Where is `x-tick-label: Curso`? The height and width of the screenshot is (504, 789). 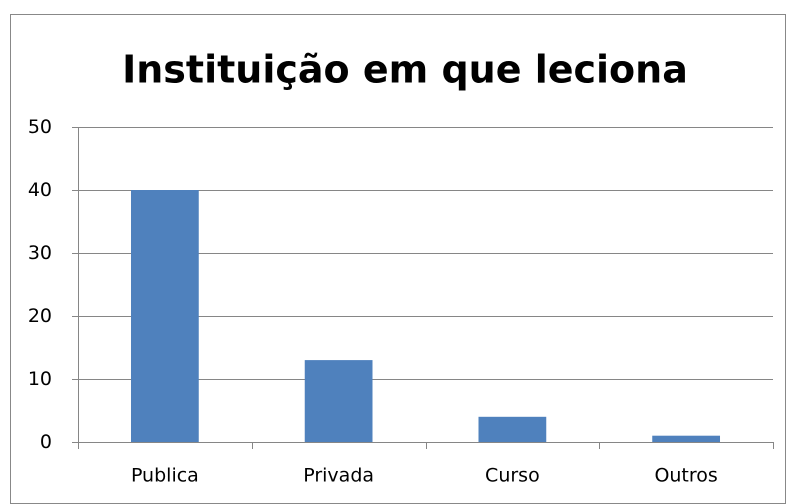 x-tick-label: Curso is located at coordinates (512, 476).